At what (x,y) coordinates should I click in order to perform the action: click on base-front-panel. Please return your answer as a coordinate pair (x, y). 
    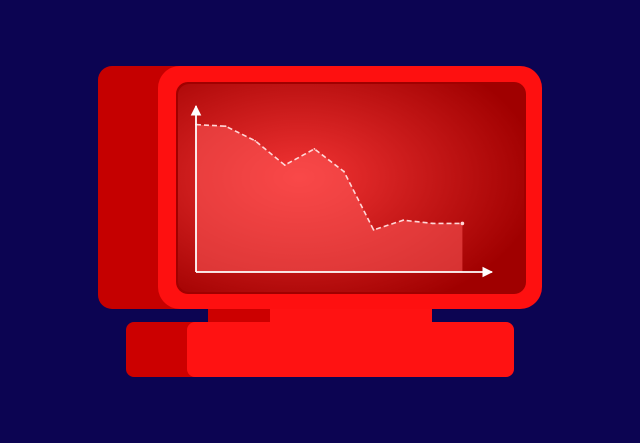
    Looking at the image, I should click on (350, 349).